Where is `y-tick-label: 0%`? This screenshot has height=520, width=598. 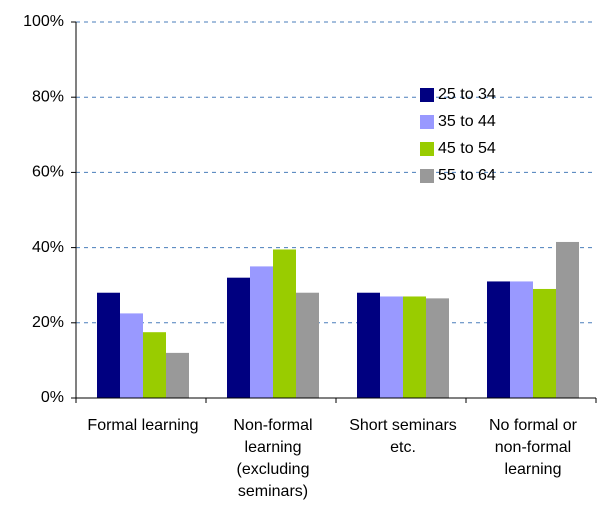
y-tick-label: 0% is located at coordinates (52, 397).